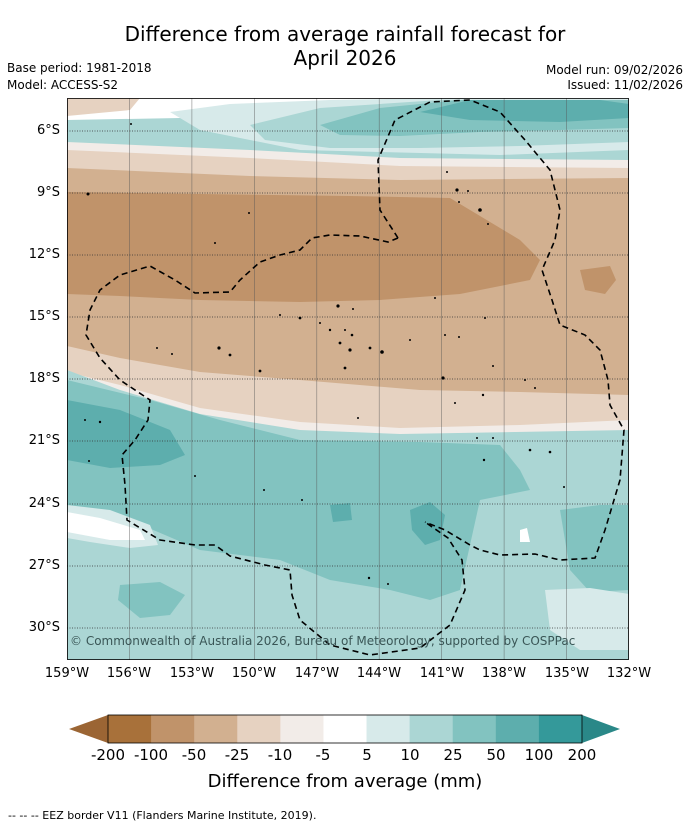 The image size is (690, 827). I want to click on model-name: Model: ACCESS-S2, so click(63, 85).